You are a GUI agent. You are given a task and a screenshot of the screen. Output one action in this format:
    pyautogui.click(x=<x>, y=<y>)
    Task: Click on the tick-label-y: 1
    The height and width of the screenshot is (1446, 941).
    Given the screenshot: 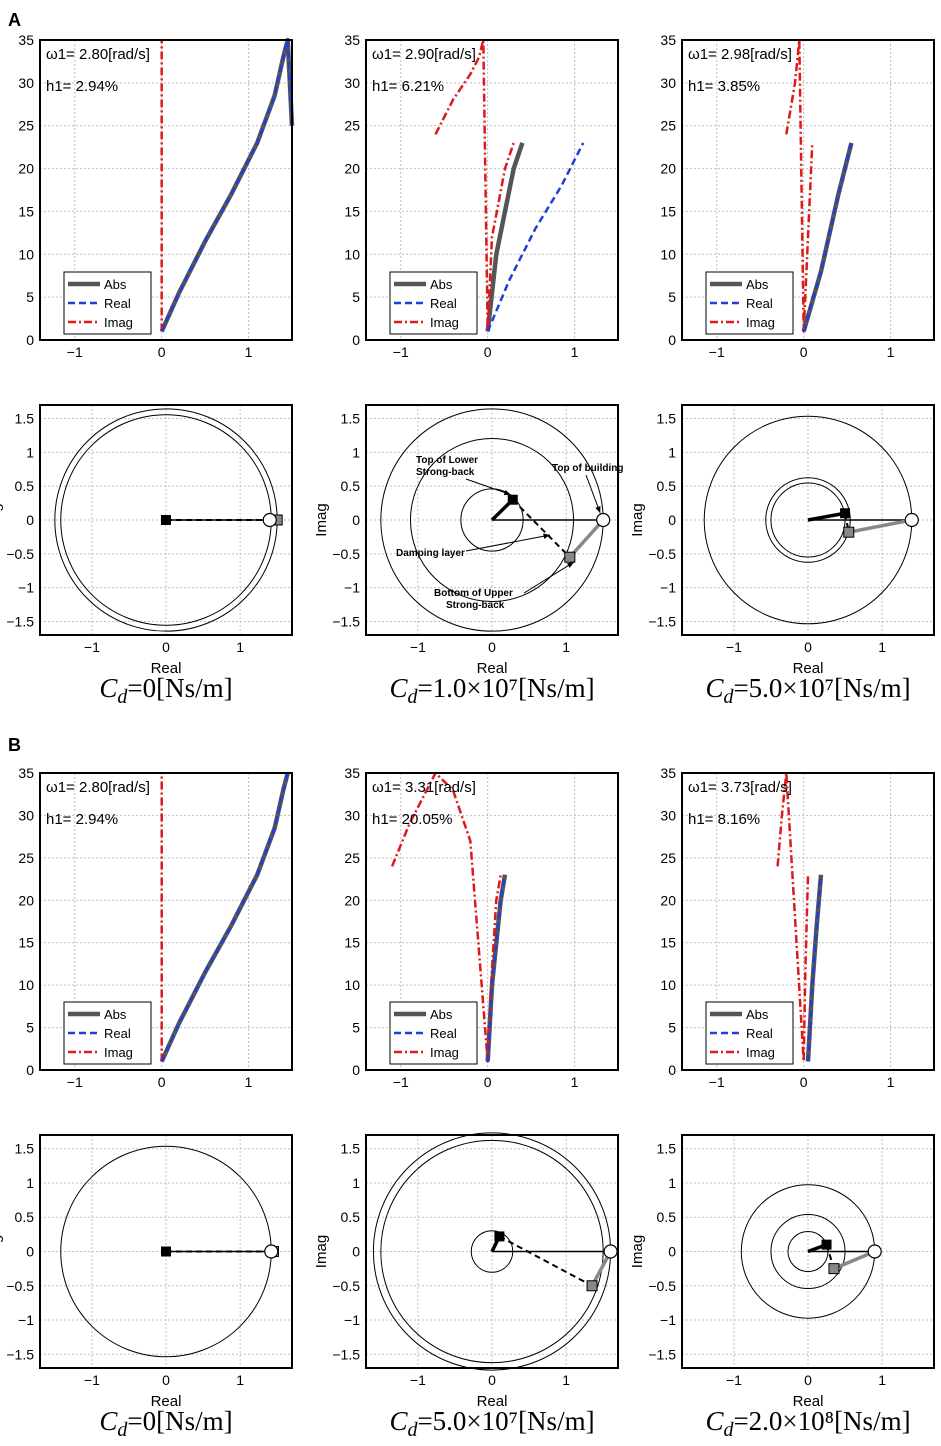 What is the action you would take?
    pyautogui.click(x=356, y=452)
    